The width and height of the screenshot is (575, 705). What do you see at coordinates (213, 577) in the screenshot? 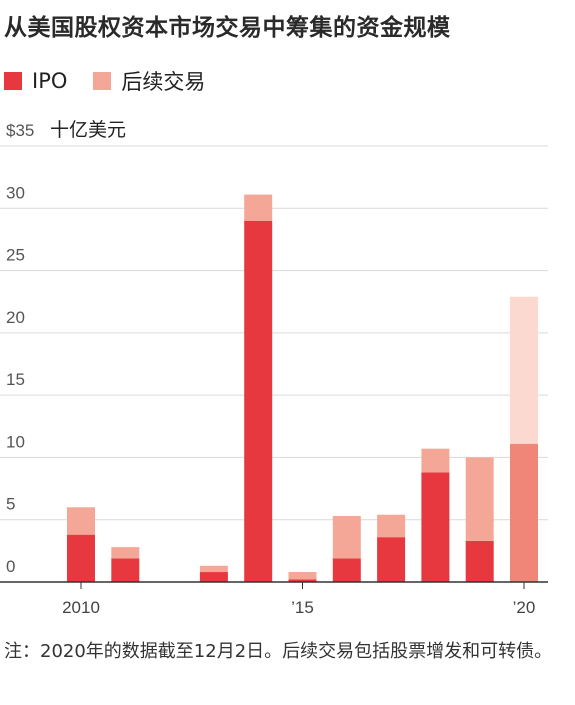
I see `bar-ipo-2013` at bounding box center [213, 577].